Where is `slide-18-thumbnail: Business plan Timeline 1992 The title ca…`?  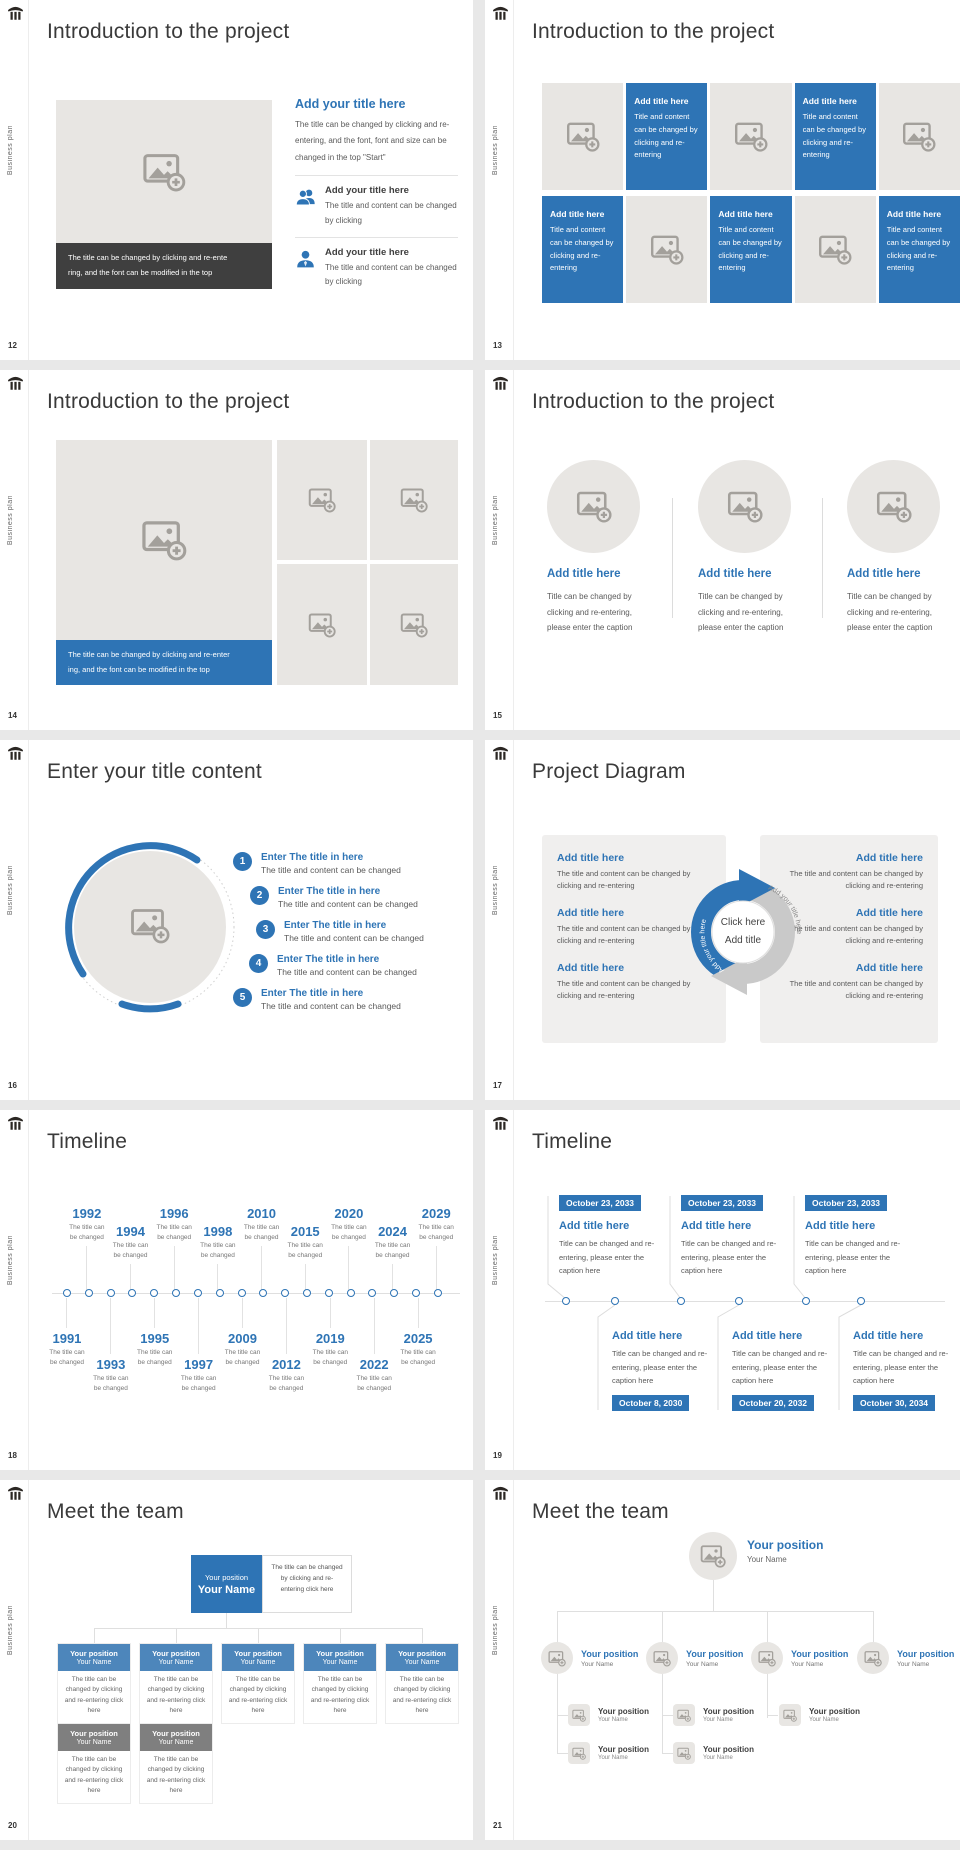 slide-18-thumbnail: Business plan Timeline 1992 The title ca… is located at coordinates (236, 1290).